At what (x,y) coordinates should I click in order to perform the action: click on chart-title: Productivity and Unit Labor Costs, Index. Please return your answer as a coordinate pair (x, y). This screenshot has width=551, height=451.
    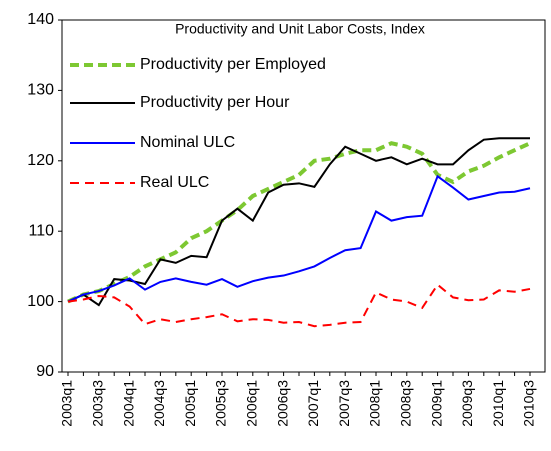
    Looking at the image, I should click on (300, 29).